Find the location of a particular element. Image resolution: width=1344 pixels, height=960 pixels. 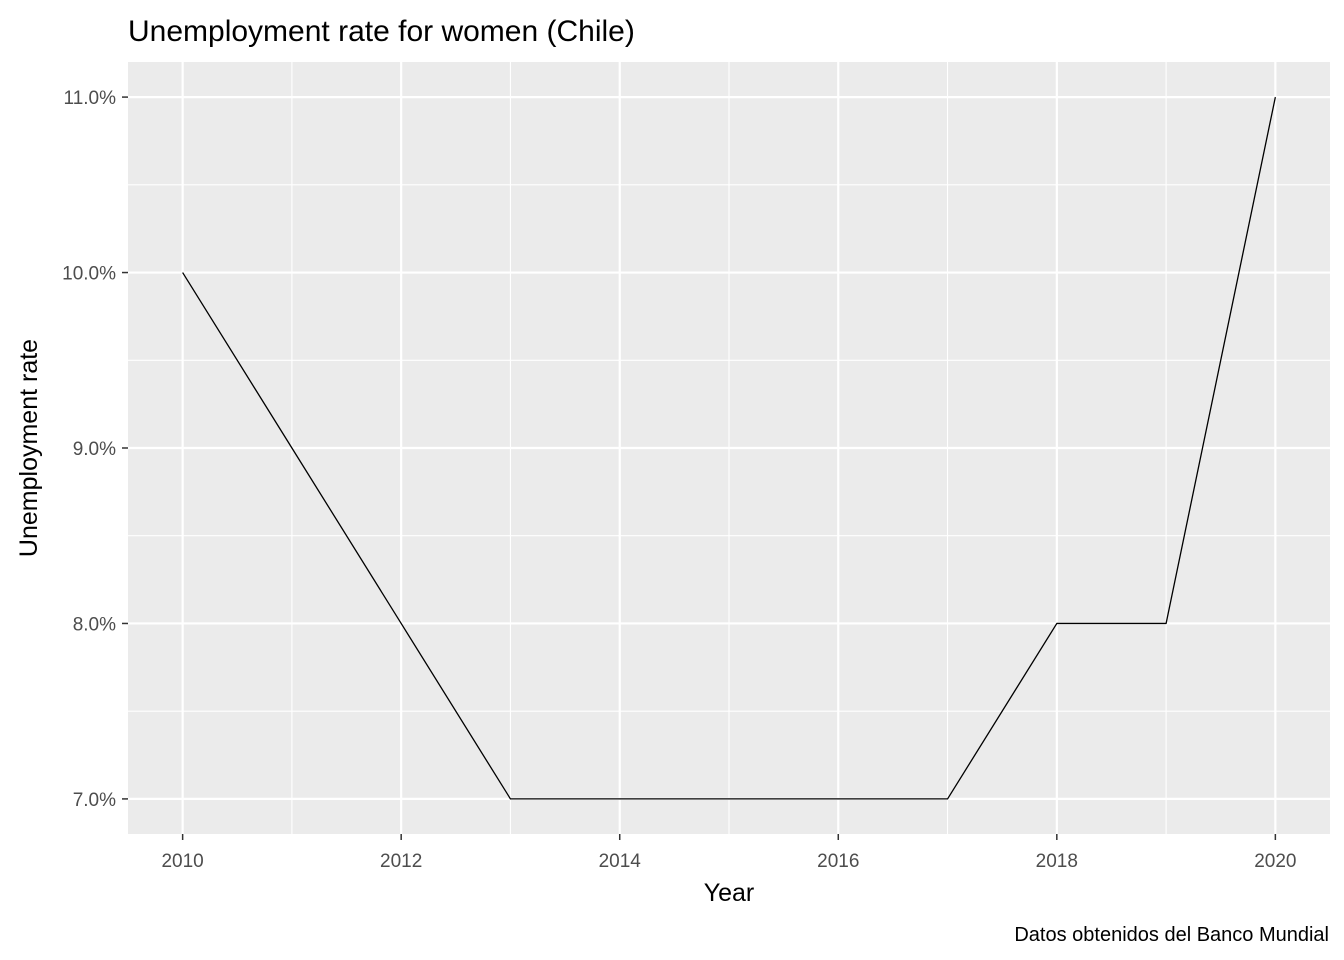

y-tick-label: 9.0% is located at coordinates (94, 449).